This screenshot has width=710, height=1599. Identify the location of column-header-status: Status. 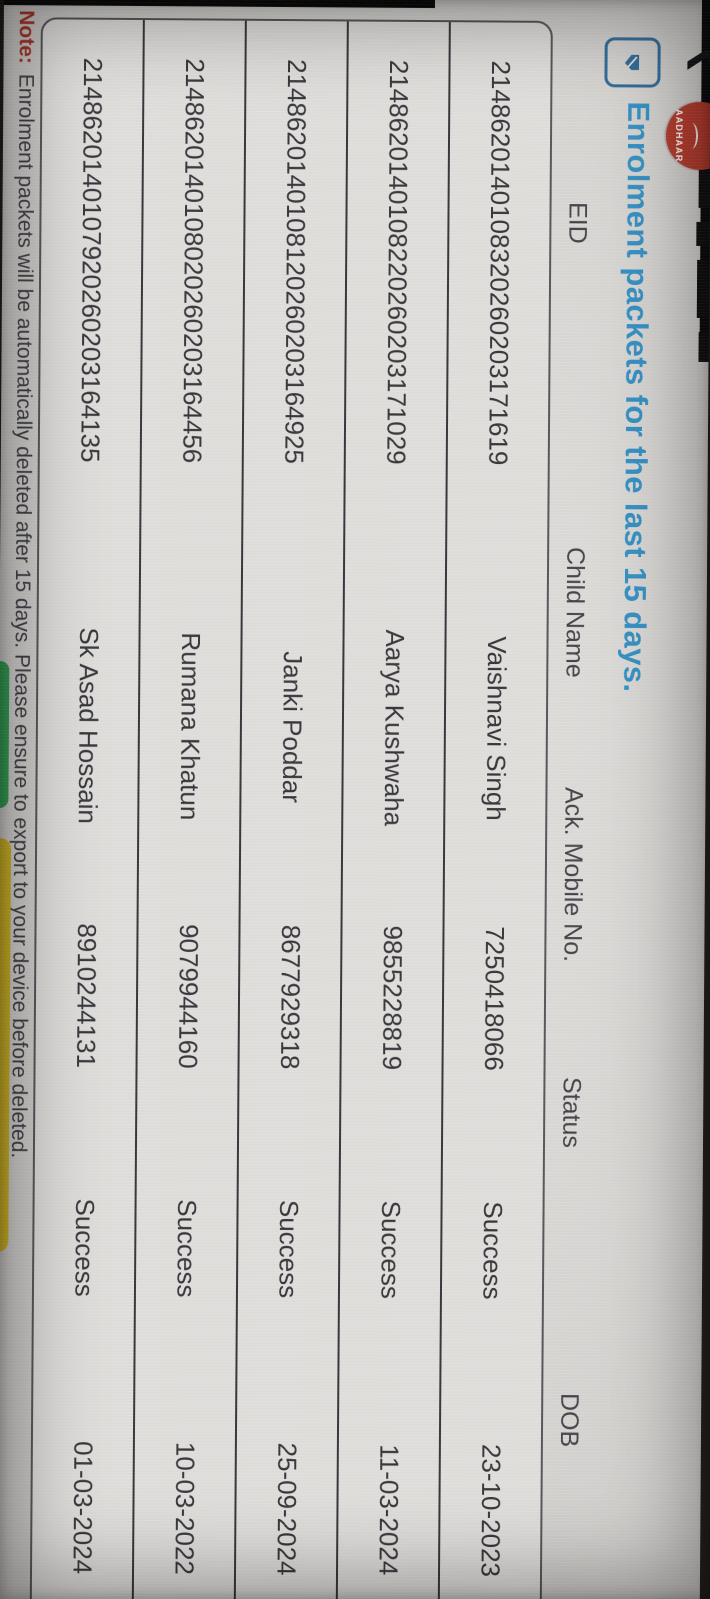
(571, 1112).